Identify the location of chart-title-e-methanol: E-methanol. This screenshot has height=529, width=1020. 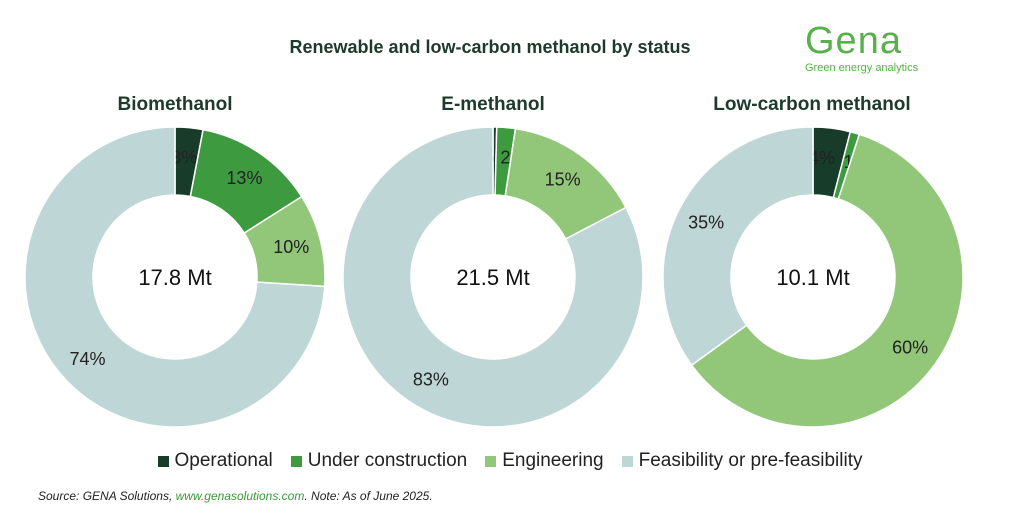
(493, 104).